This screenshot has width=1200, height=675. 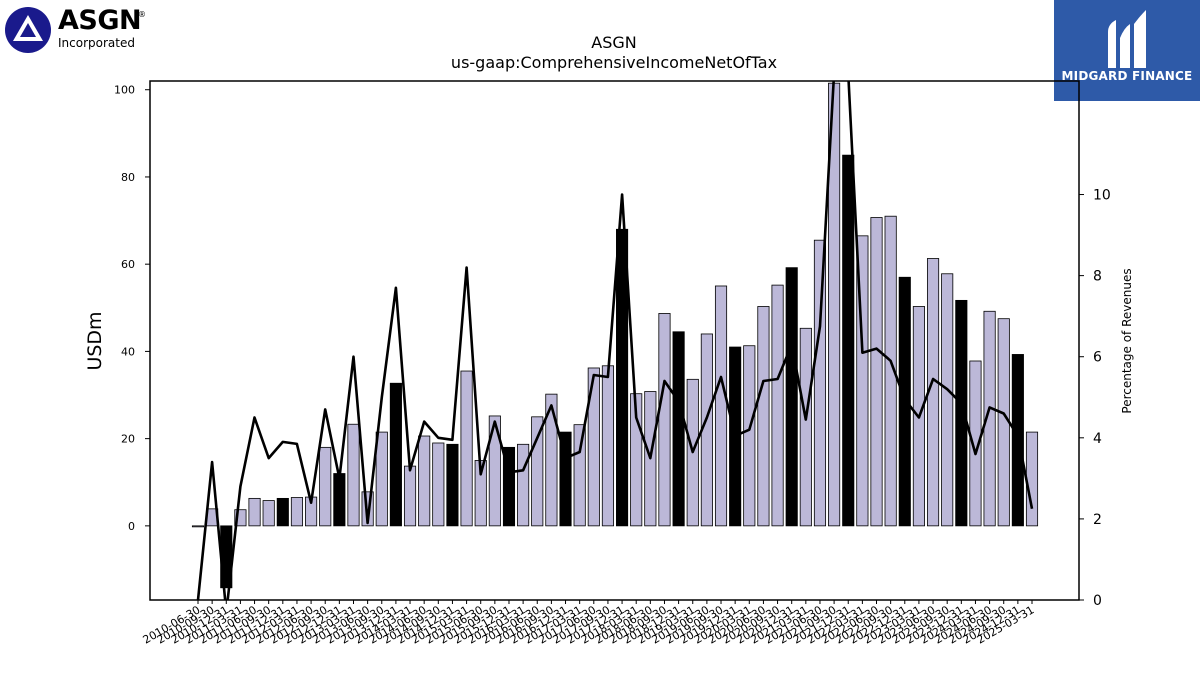 What do you see at coordinates (128, 177) in the screenshot?
I see `y-tick-label: 80` at bounding box center [128, 177].